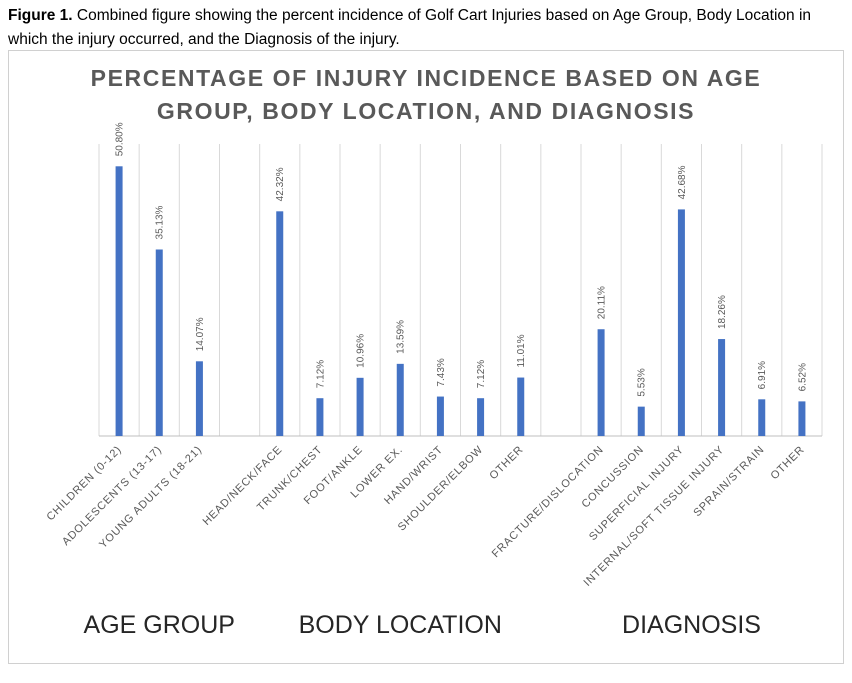 This screenshot has height=683, width=852. I want to click on group-label: AGE GROUP, so click(159, 625).